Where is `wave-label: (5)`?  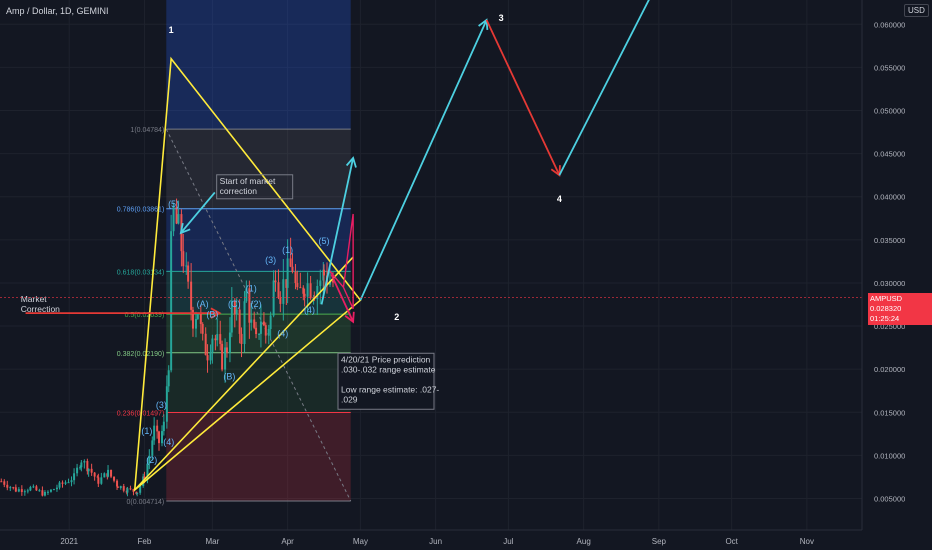 wave-label: (5) is located at coordinates (324, 241).